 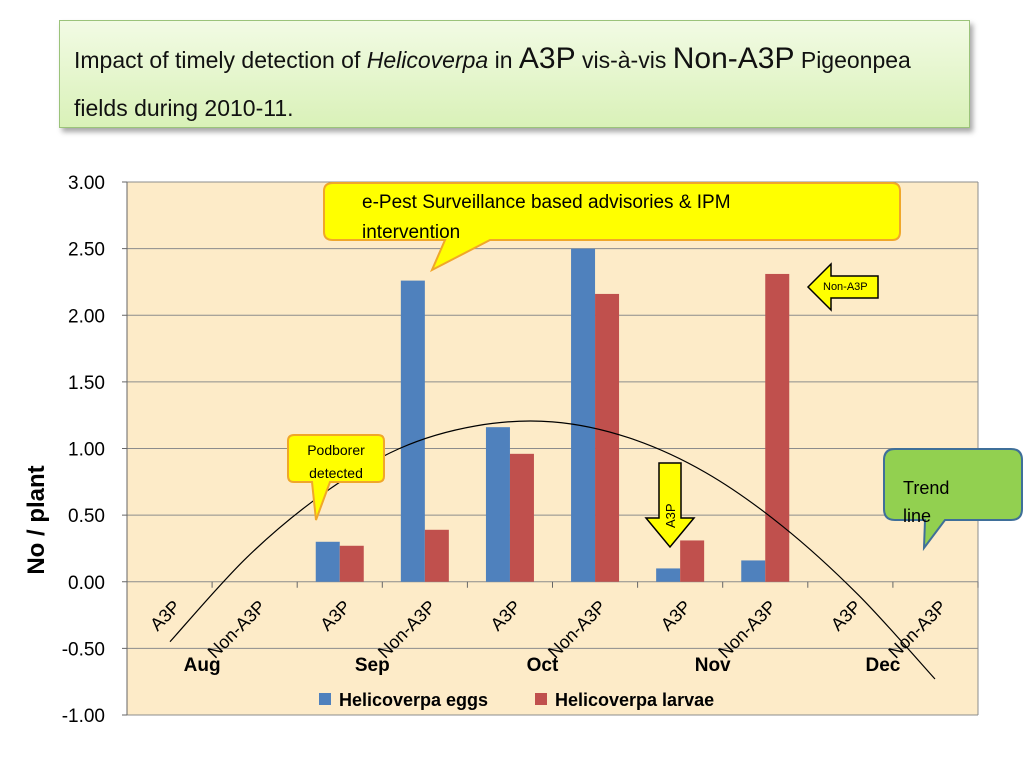 I want to click on y-tick-label: 2.00, so click(x=86, y=316).